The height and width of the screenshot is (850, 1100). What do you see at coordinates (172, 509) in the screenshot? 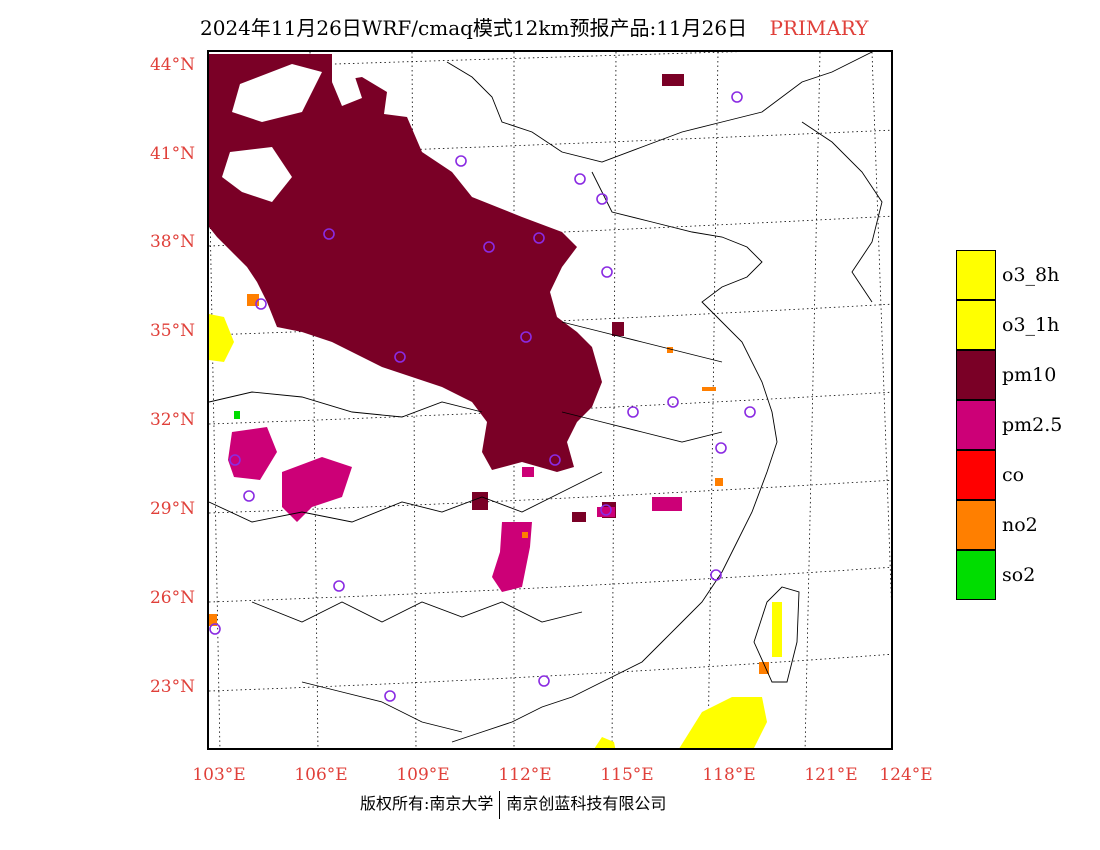
I see `lat-label-29: 29°N` at bounding box center [172, 509].